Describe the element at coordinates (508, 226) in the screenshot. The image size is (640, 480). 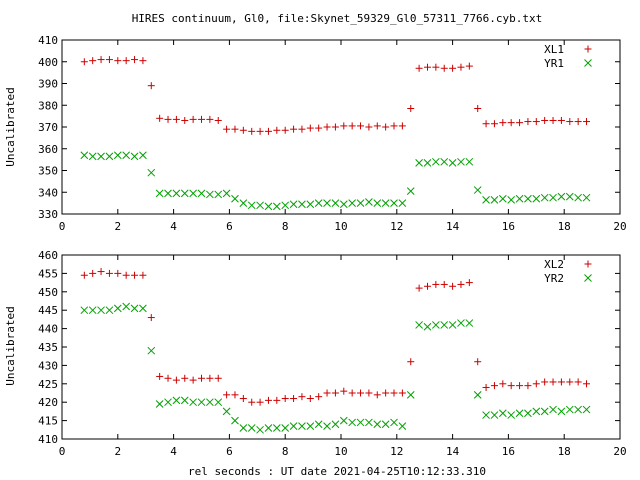
I see `panel-1-x-tick-label: 16` at that location.